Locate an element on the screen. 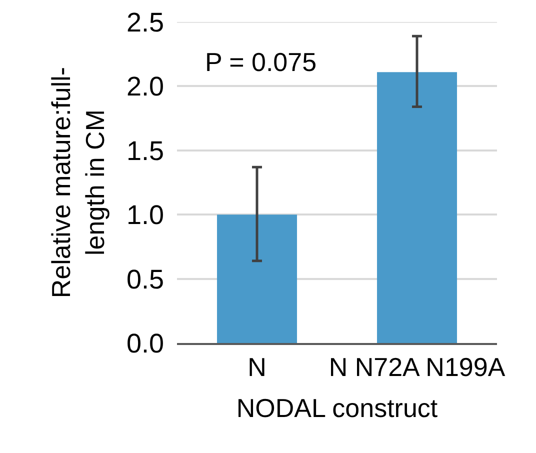  y-tick-label: 0.0 is located at coordinates (145, 343).